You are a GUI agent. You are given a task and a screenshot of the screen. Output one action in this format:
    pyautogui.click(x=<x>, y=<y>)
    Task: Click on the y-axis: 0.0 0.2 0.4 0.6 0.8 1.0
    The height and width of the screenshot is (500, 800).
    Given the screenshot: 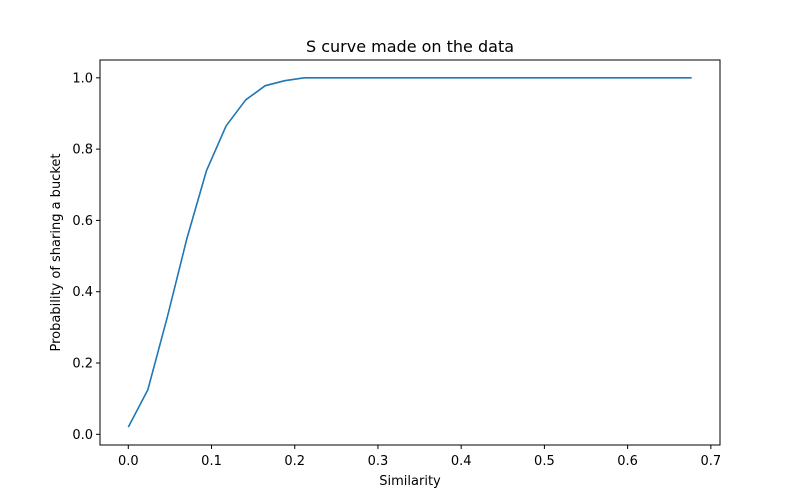 What is the action you would take?
    pyautogui.click(x=86, y=257)
    